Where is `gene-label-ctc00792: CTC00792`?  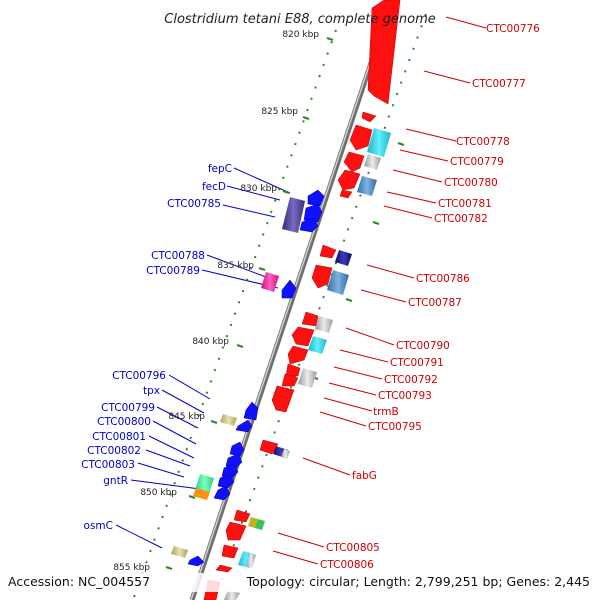 gene-label-ctc00792: CTC00792 is located at coordinates (411, 380).